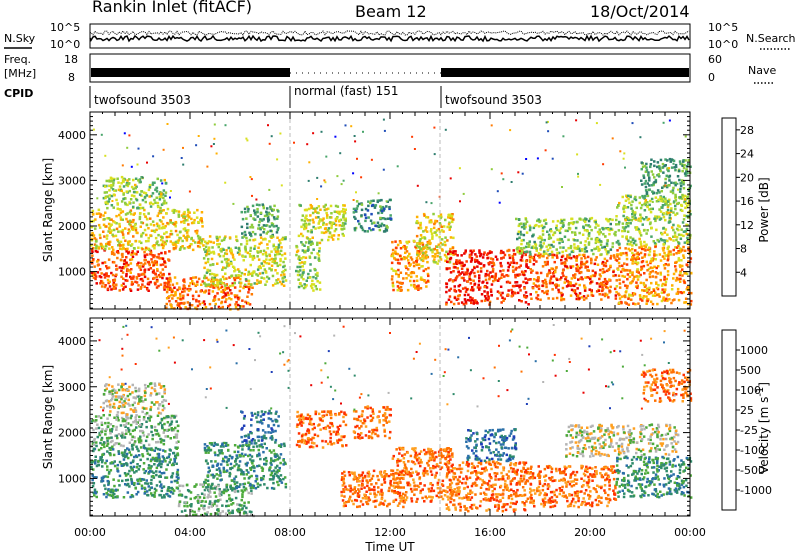 This screenshot has width=800, height=554. Describe the element at coordinates (400, 36) in the screenshot. I see `nsky-panel: 10^5 10^0 10^5 10^0 N.Sky N.Search` at that location.